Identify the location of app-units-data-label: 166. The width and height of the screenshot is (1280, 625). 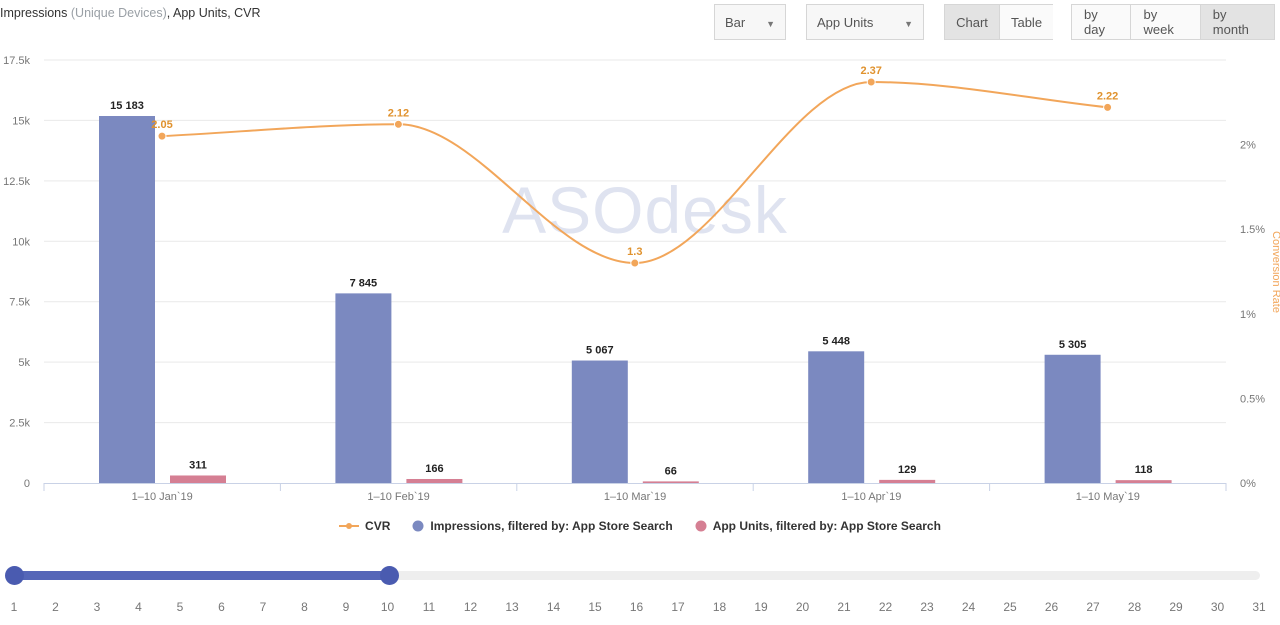
(434, 469).